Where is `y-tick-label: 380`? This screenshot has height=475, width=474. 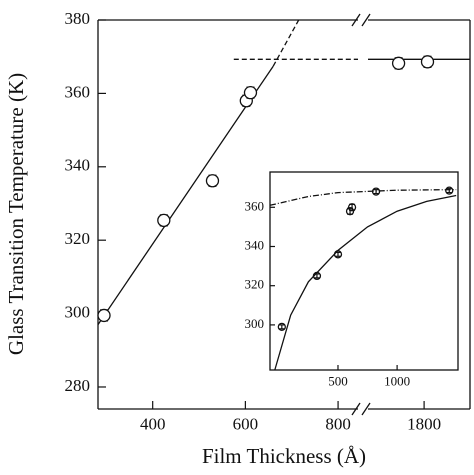
y-tick-label: 380 is located at coordinates (78, 18).